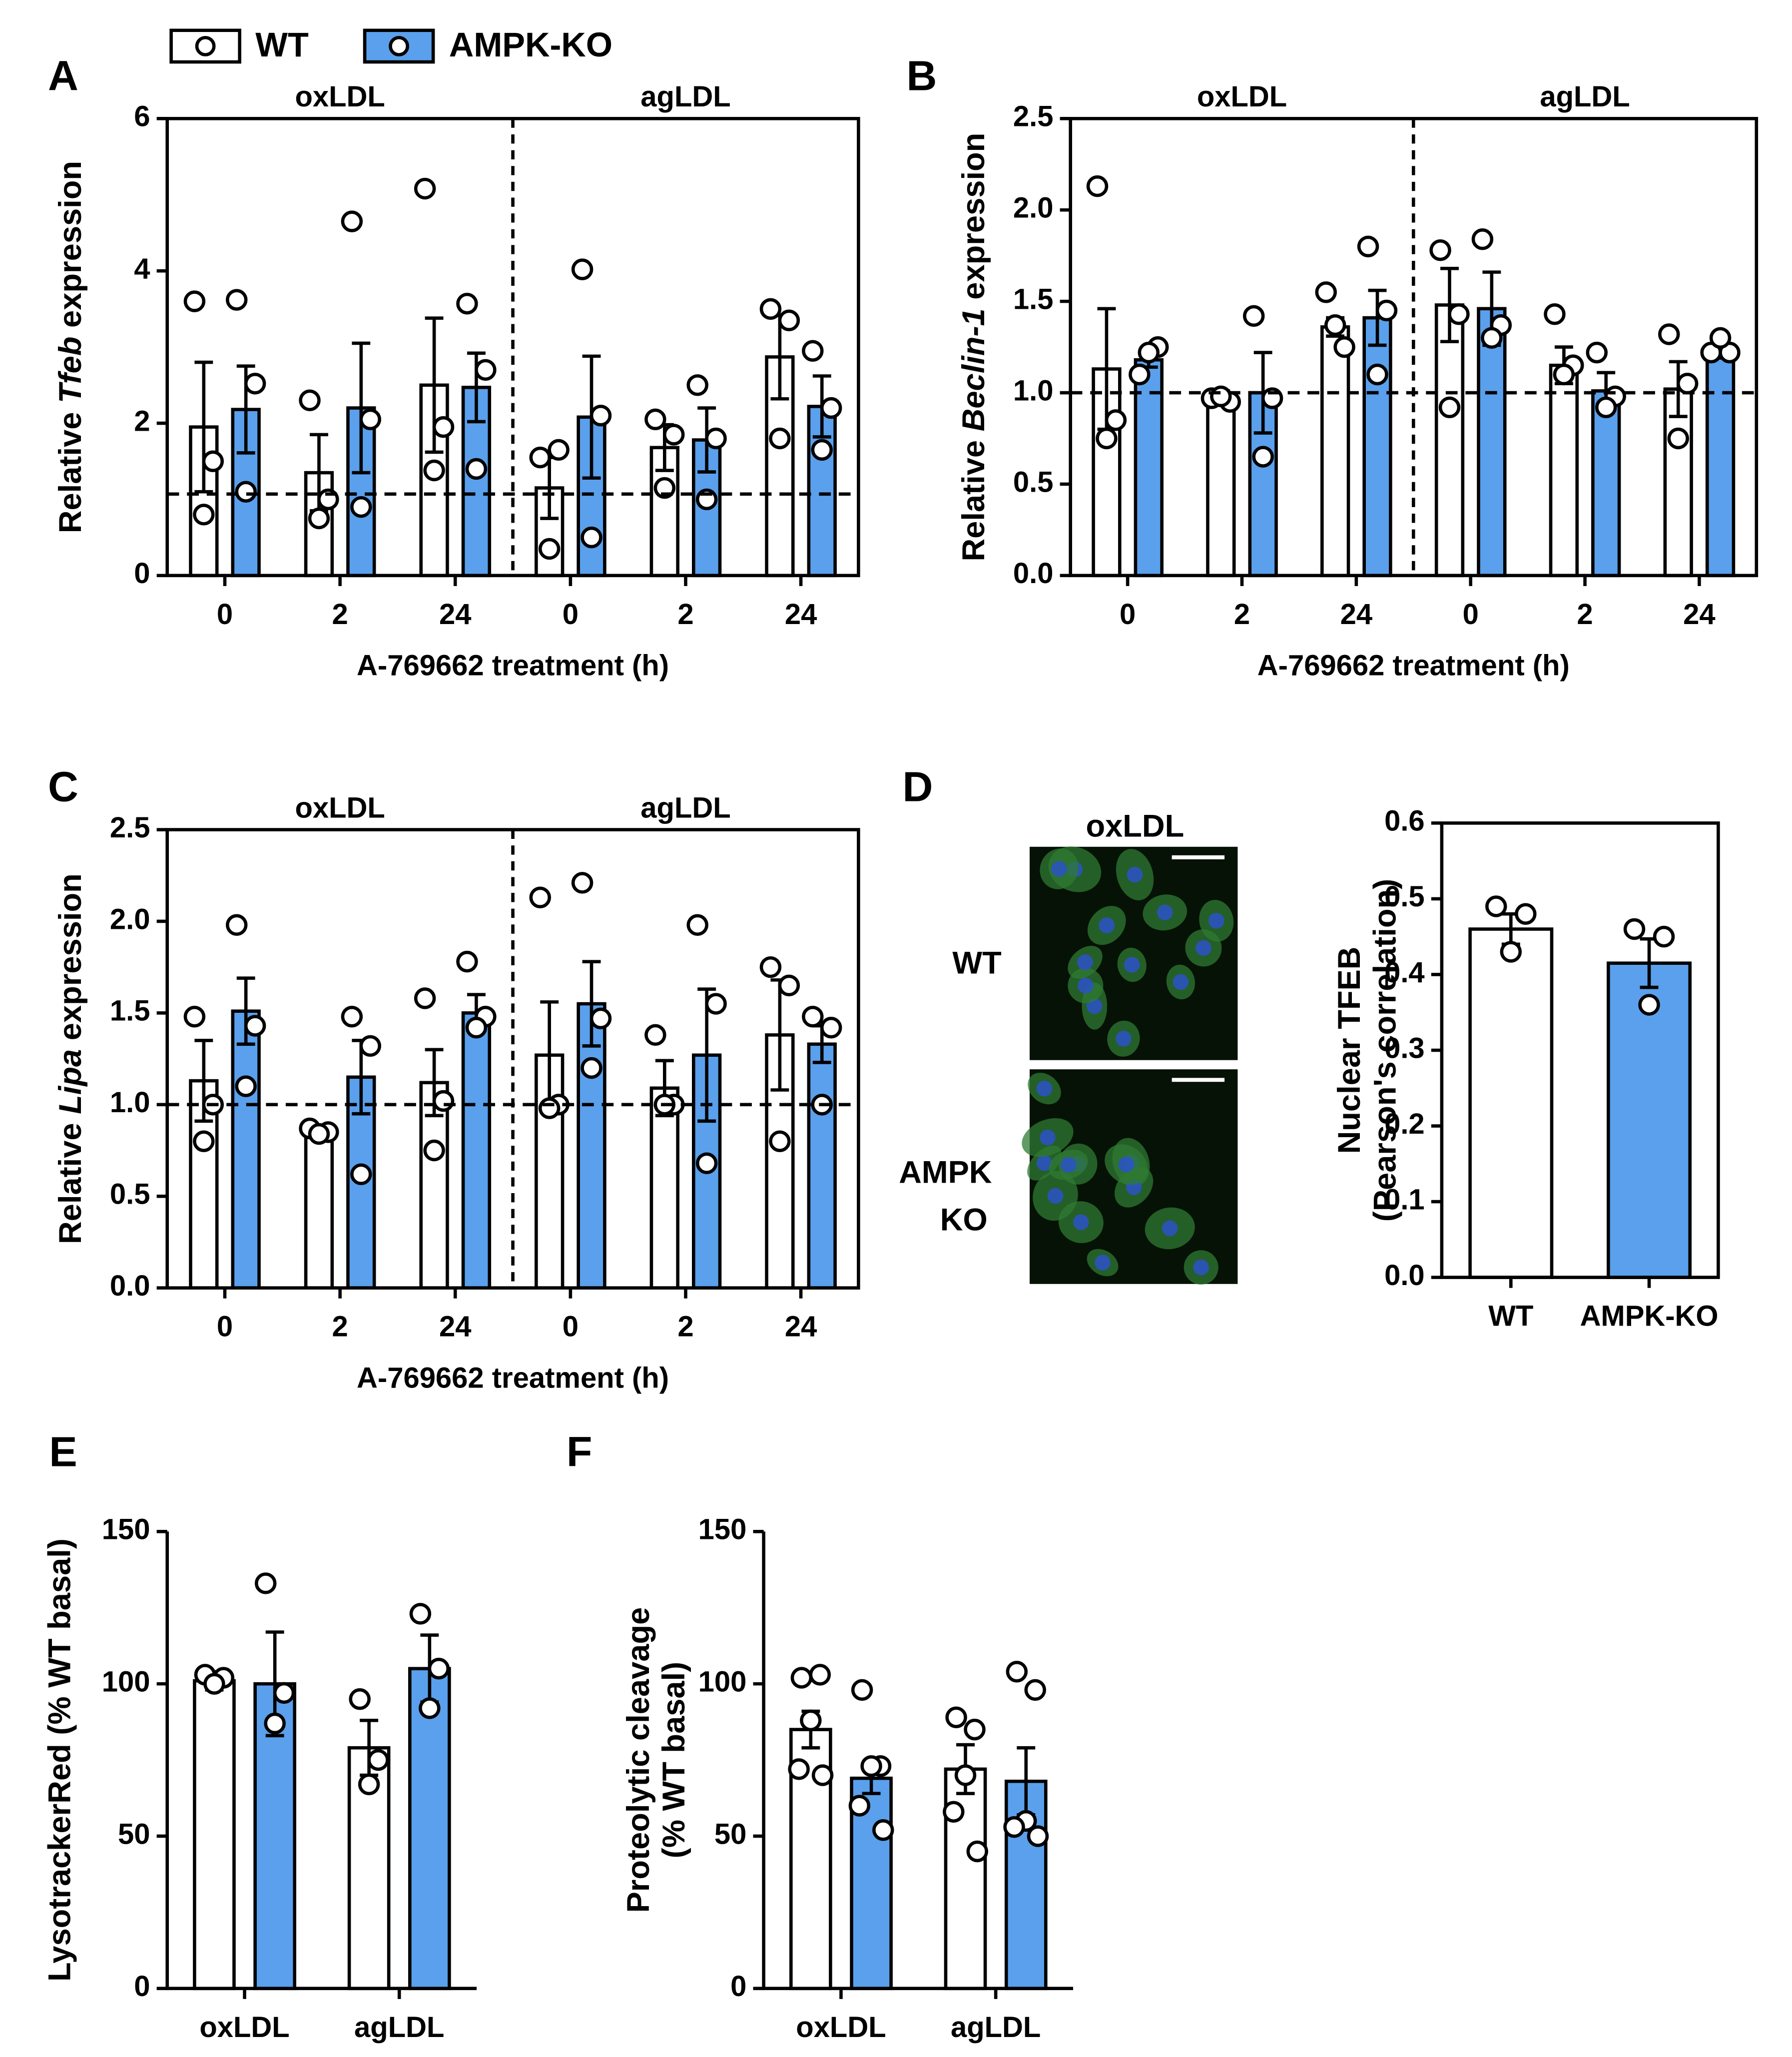 Image resolution: width=1792 pixels, height=2057 pixels. What do you see at coordinates (1349, 1050) in the screenshot?
I see `y-axis-label: Nuclear TFEB` at bounding box center [1349, 1050].